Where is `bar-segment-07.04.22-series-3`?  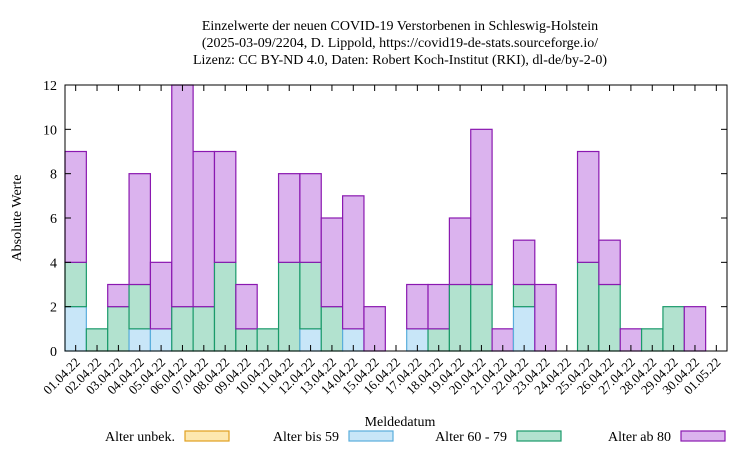 bar-segment-07.04.22-series-3 is located at coordinates (204, 229).